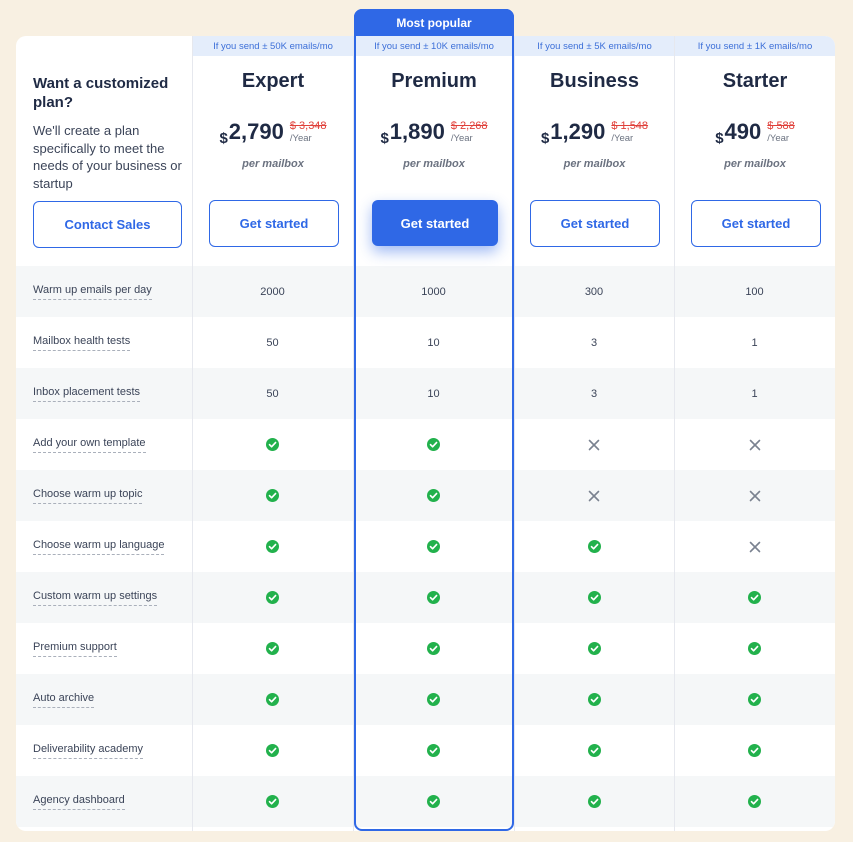  I want to click on price-details: $ 588/Year, so click(781, 133).